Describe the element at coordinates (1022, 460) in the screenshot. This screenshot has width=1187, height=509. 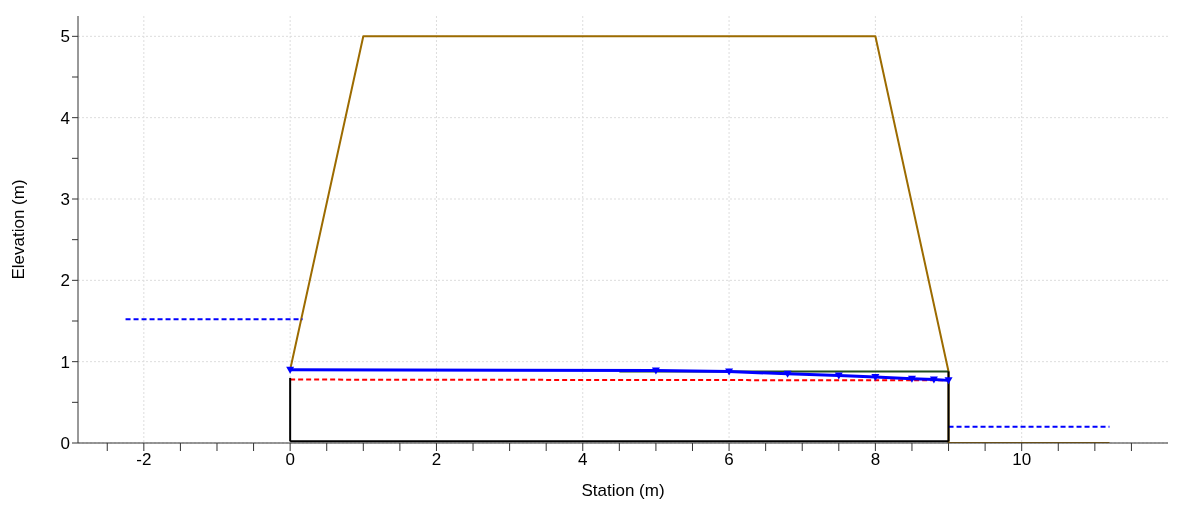
I see `x-tick-label: 10` at that location.